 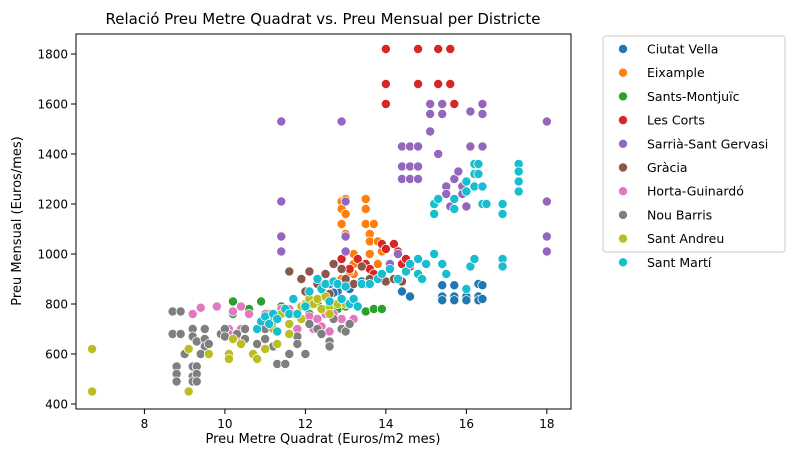 What do you see at coordinates (52, 255) in the screenshot?
I see `y-tick-label: 1000` at bounding box center [52, 255].